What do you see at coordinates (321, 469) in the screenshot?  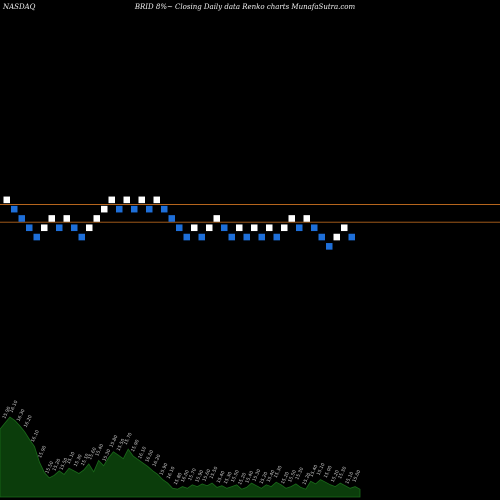 I see `volume-label-45: 15.10` at bounding box center [321, 469].